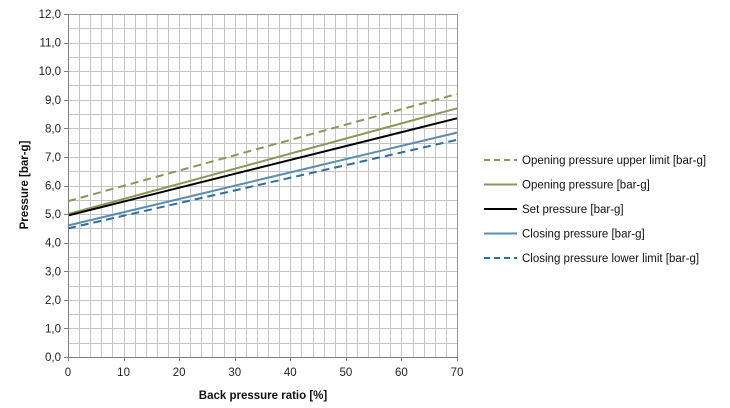 This screenshot has width=730, height=408. Describe the element at coordinates (50, 72) in the screenshot. I see `y-tick-label: 10,0` at that location.